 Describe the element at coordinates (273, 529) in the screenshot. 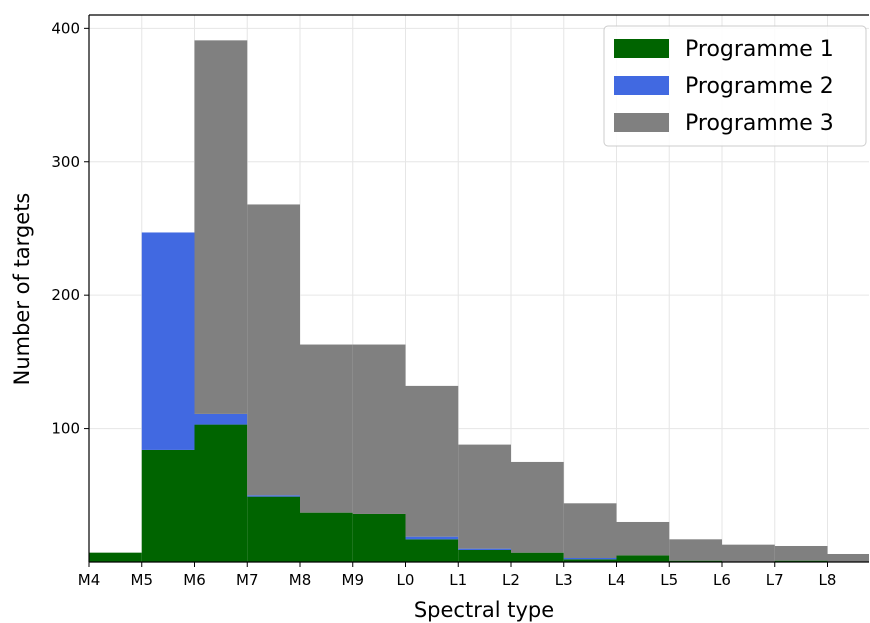

I see `bar-programme-1-m7` at that location.